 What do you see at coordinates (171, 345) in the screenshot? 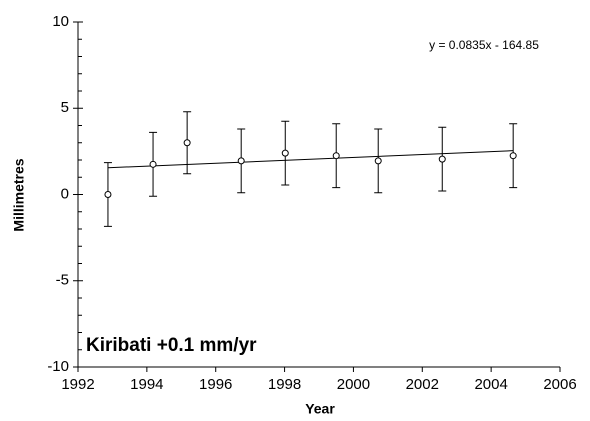
I see `annotation: Kiribati +0.1 mm/yr` at bounding box center [171, 345].